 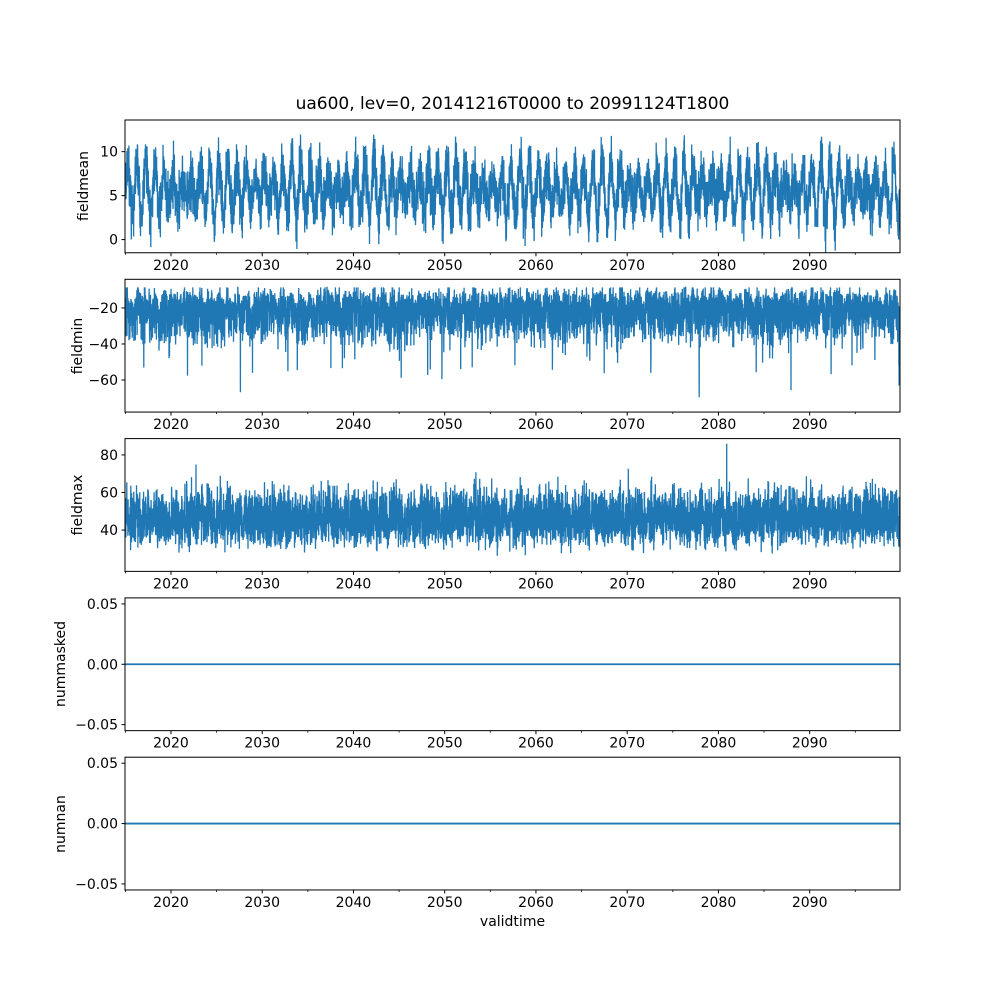 What do you see at coordinates (103, 381) in the screenshot?
I see `y-tick-label: −60` at bounding box center [103, 381].